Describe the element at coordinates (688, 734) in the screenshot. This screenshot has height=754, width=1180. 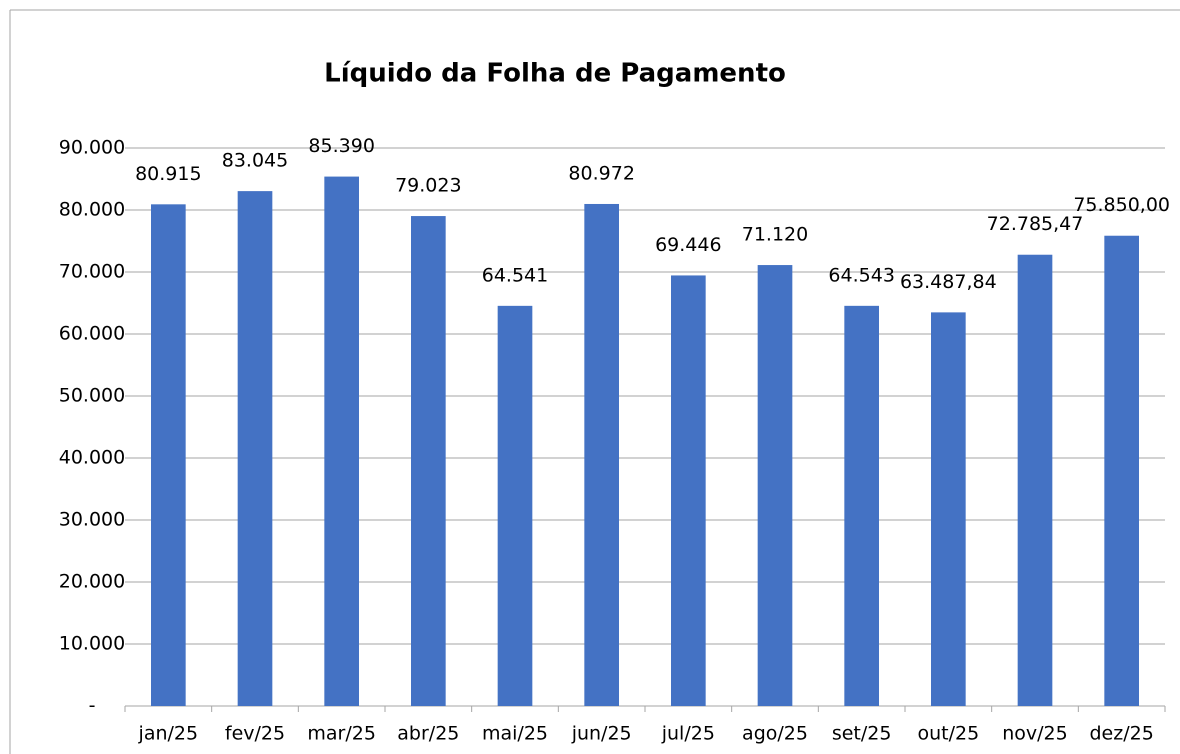
I see `x-tick-label: jul/25` at that location.